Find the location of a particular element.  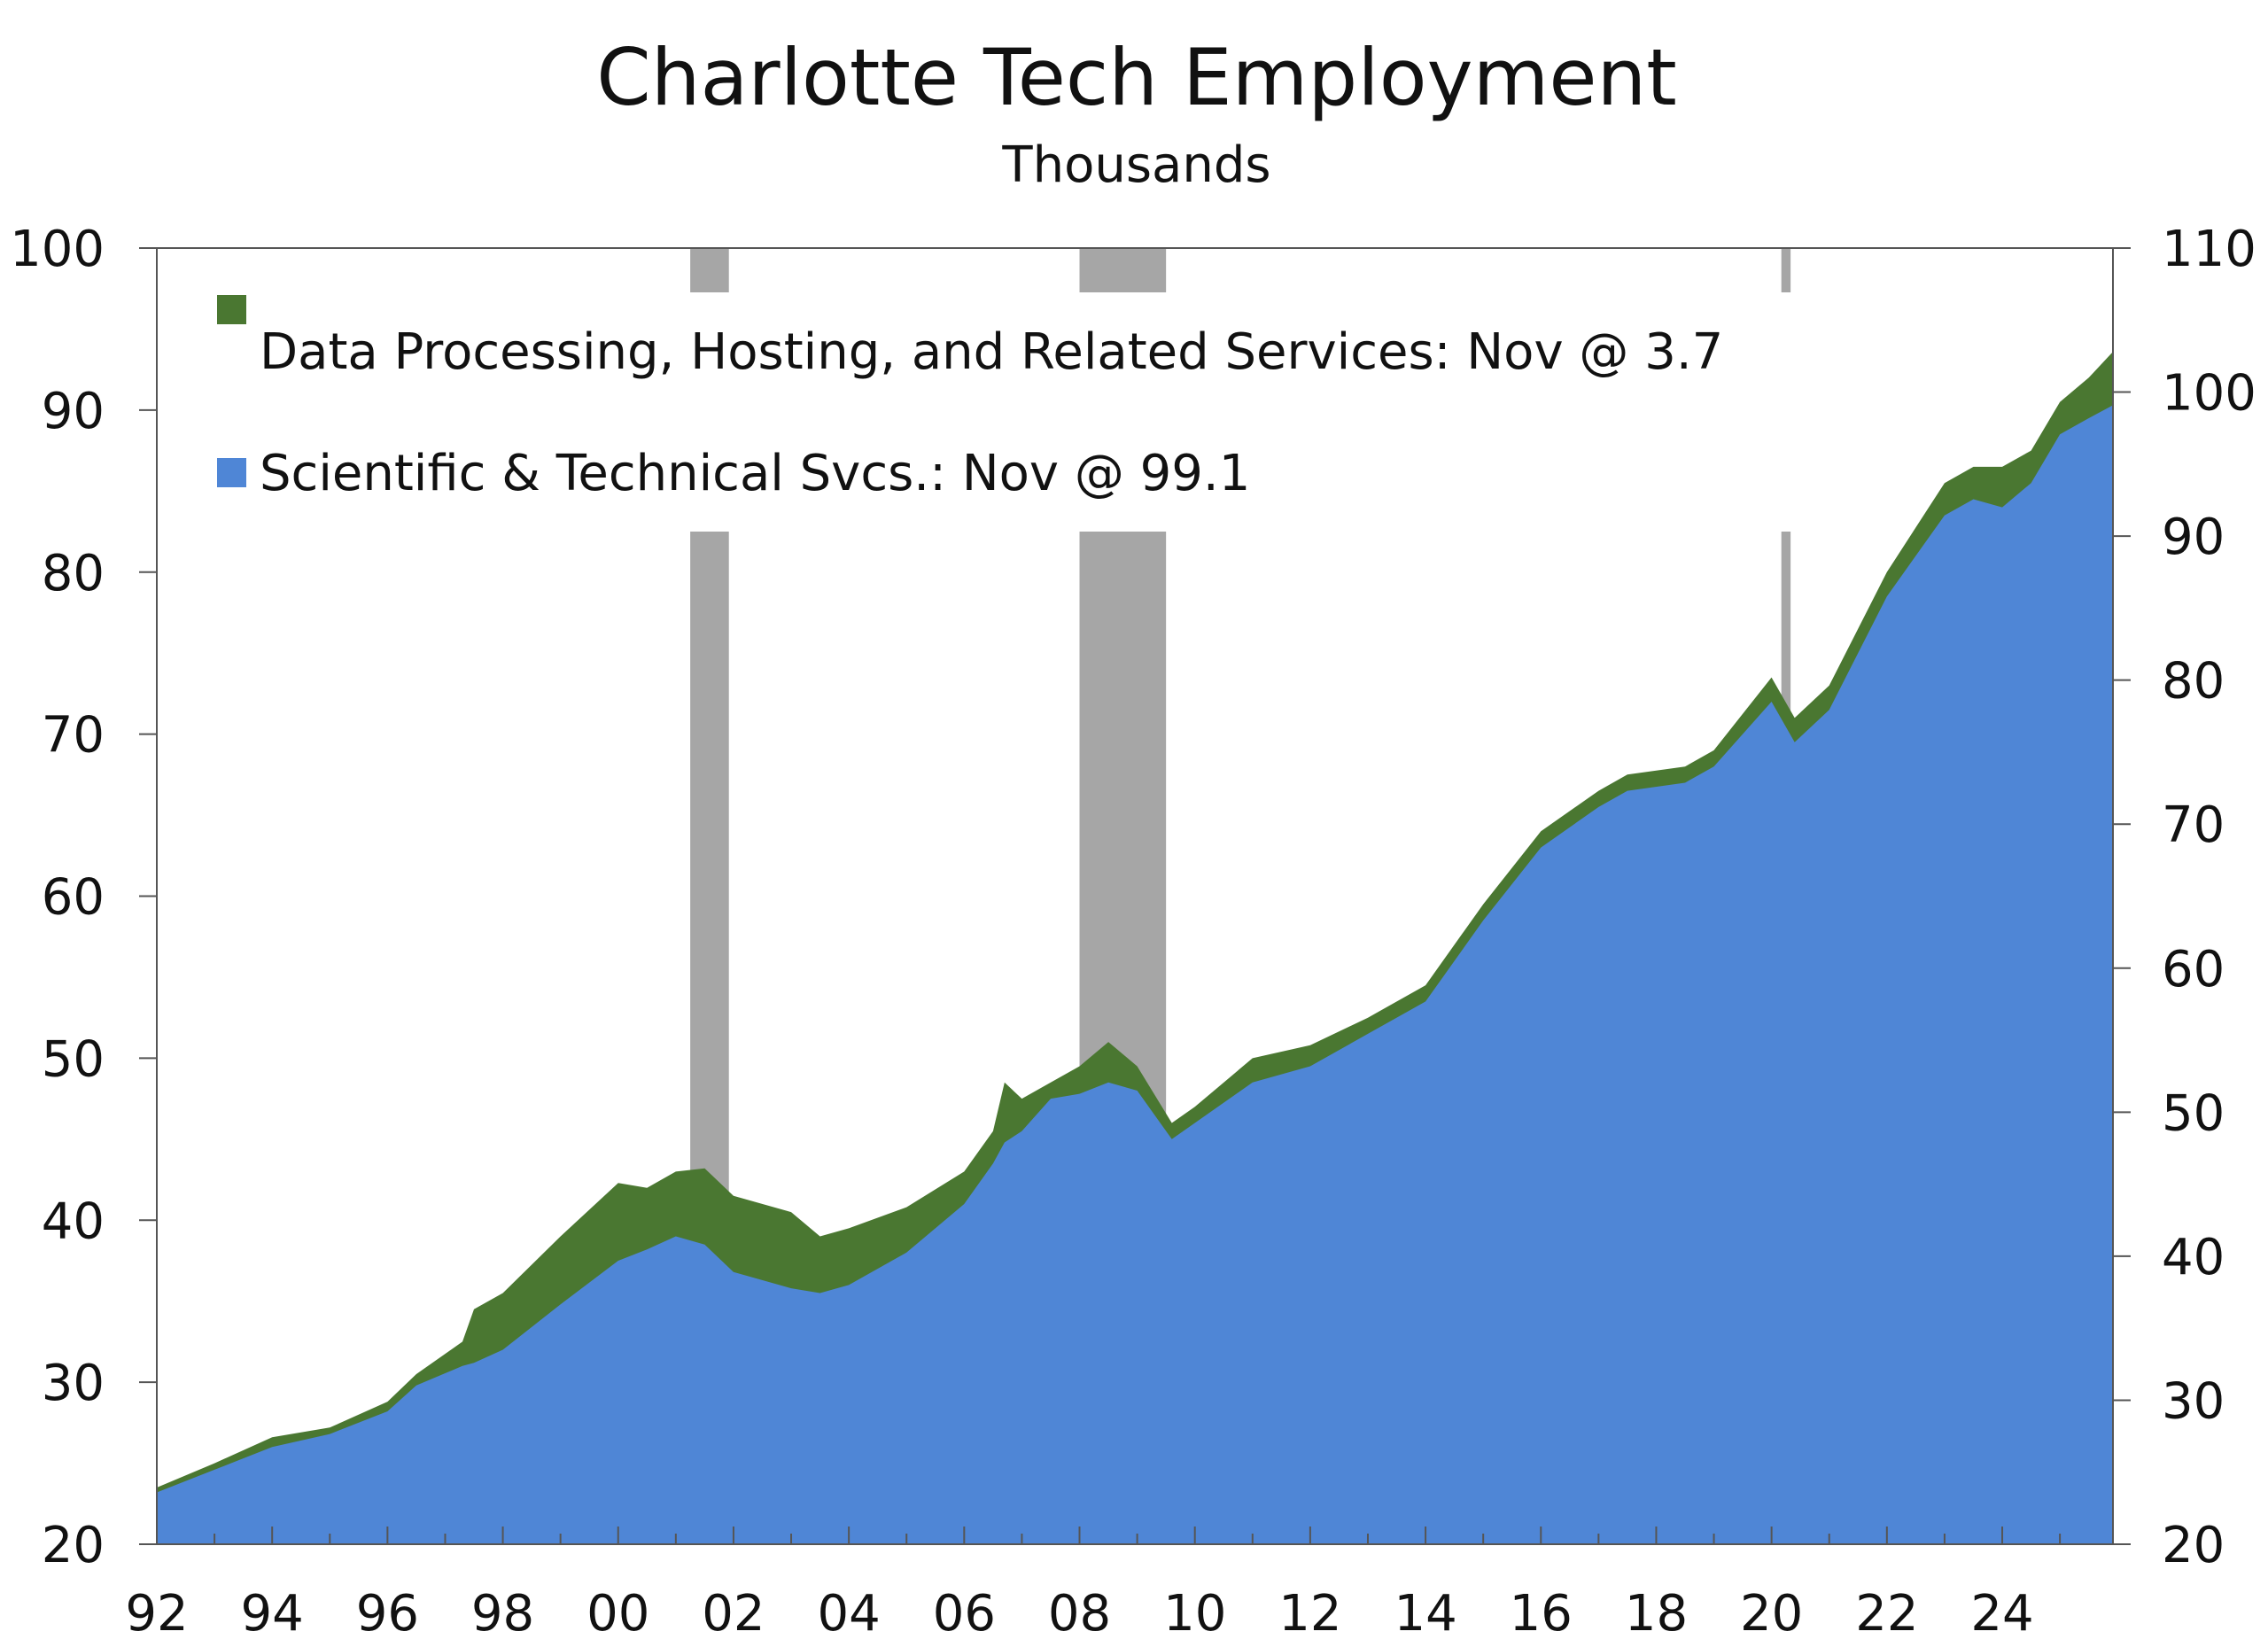

left-tick-label-60: 60 is located at coordinates (73, 898).